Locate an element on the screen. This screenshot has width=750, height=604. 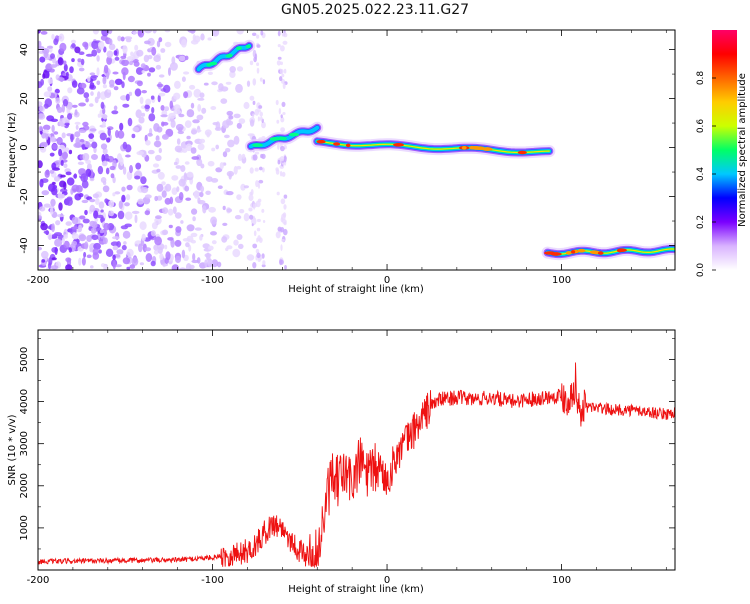
x-tick-label: -200 is located at coordinates (38, 580).